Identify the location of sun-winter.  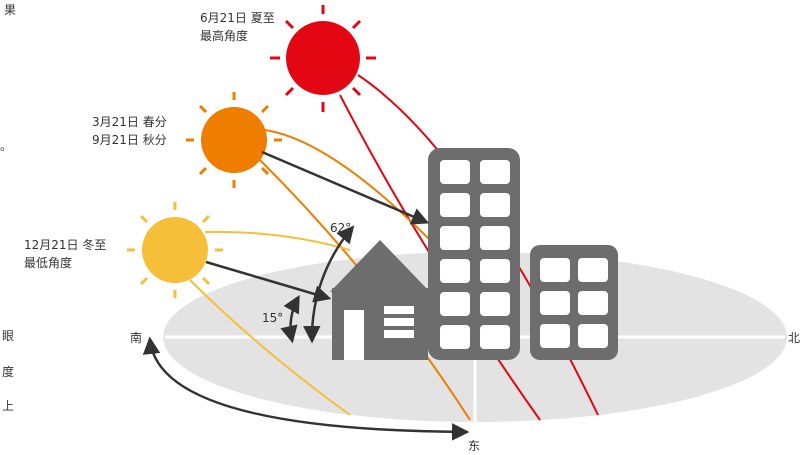
(175, 250).